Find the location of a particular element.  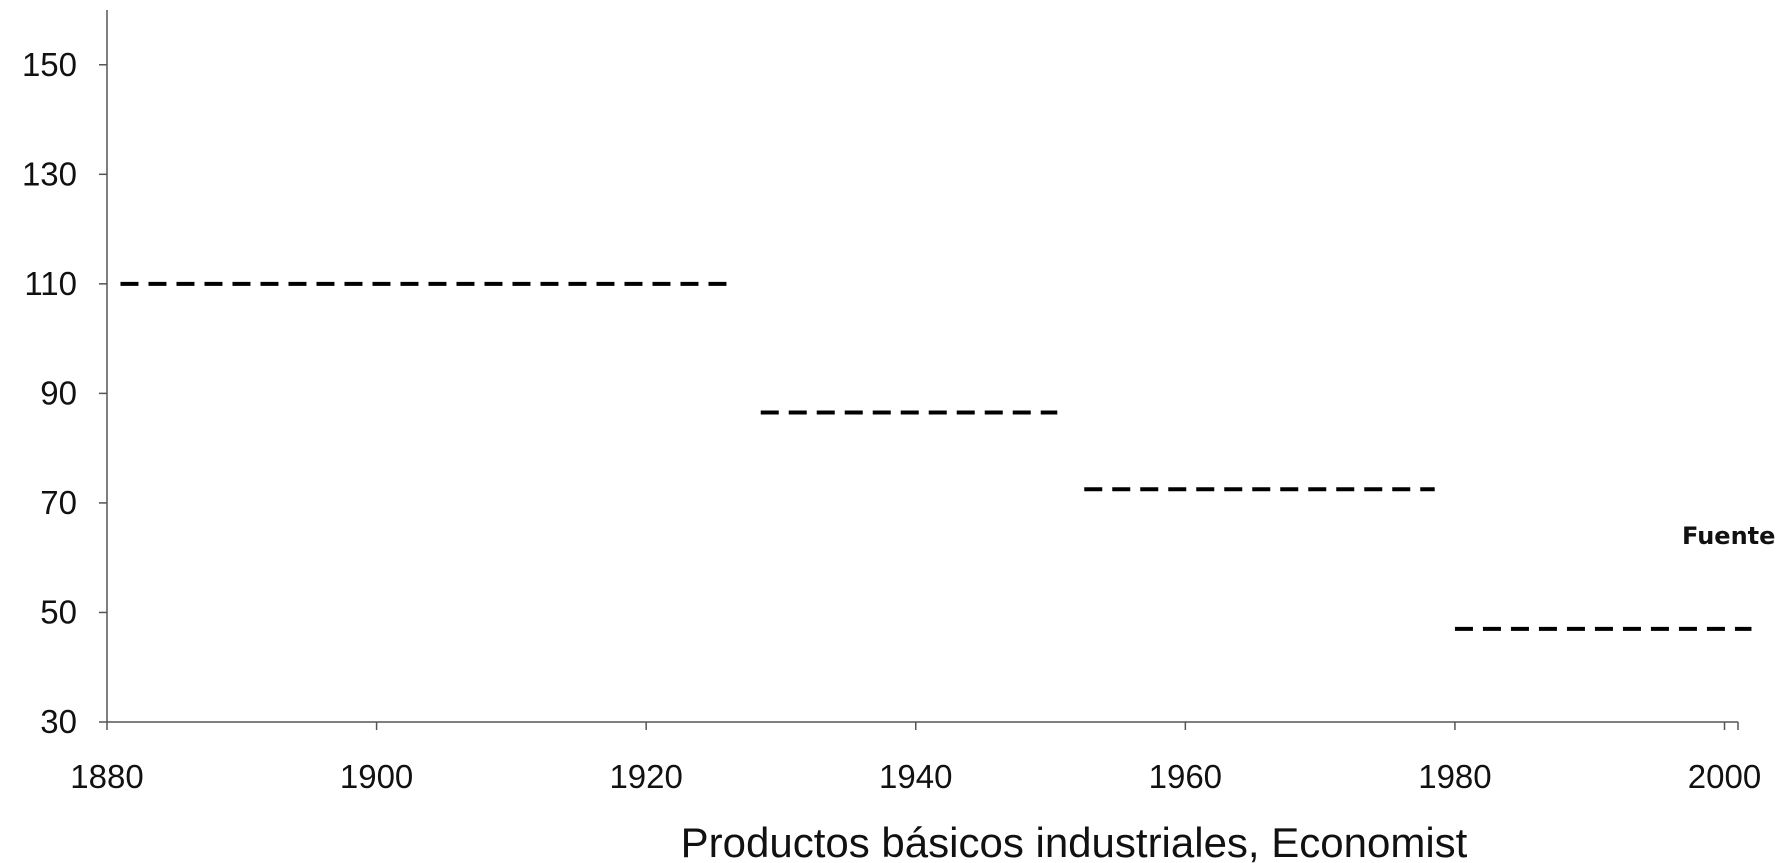

x-tick-label: 1880 is located at coordinates (106, 776).